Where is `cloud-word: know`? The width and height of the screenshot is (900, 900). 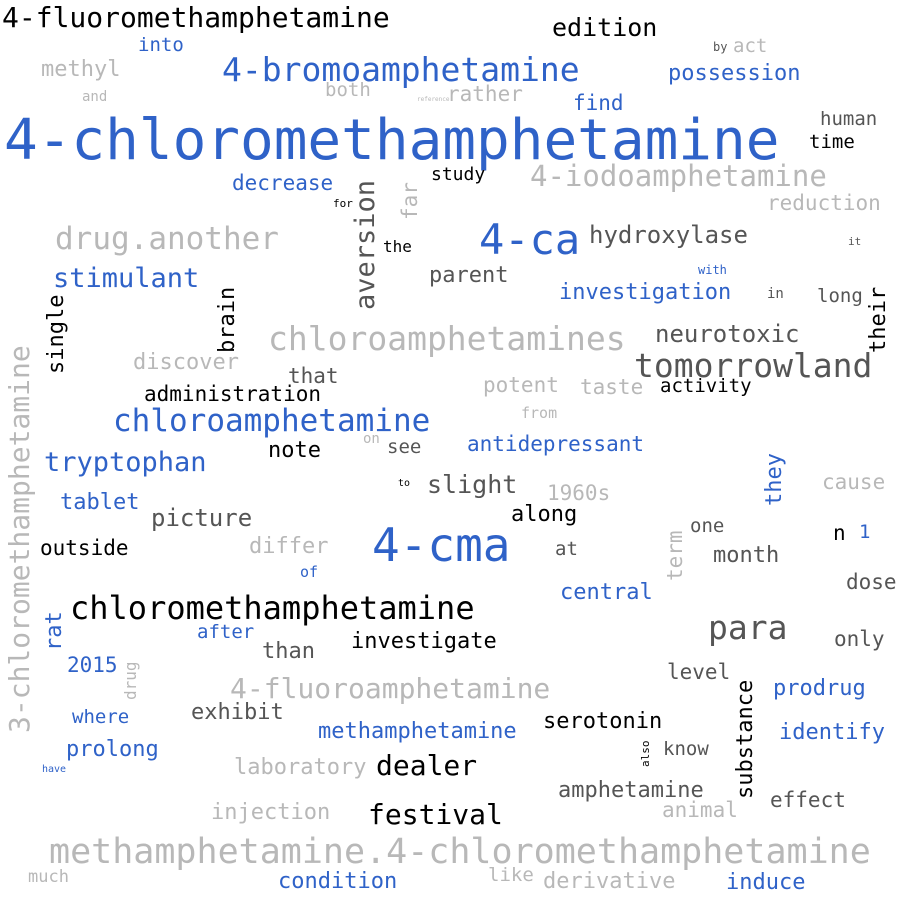
cloud-word: know is located at coordinates (686, 749).